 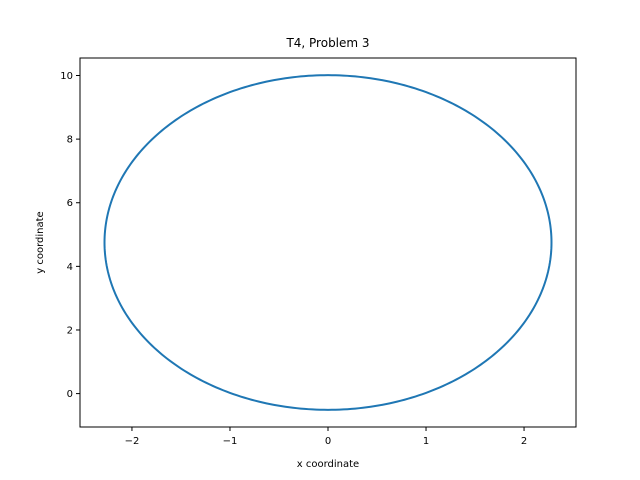 I want to click on y-tick-label: 6, so click(x=70, y=203).